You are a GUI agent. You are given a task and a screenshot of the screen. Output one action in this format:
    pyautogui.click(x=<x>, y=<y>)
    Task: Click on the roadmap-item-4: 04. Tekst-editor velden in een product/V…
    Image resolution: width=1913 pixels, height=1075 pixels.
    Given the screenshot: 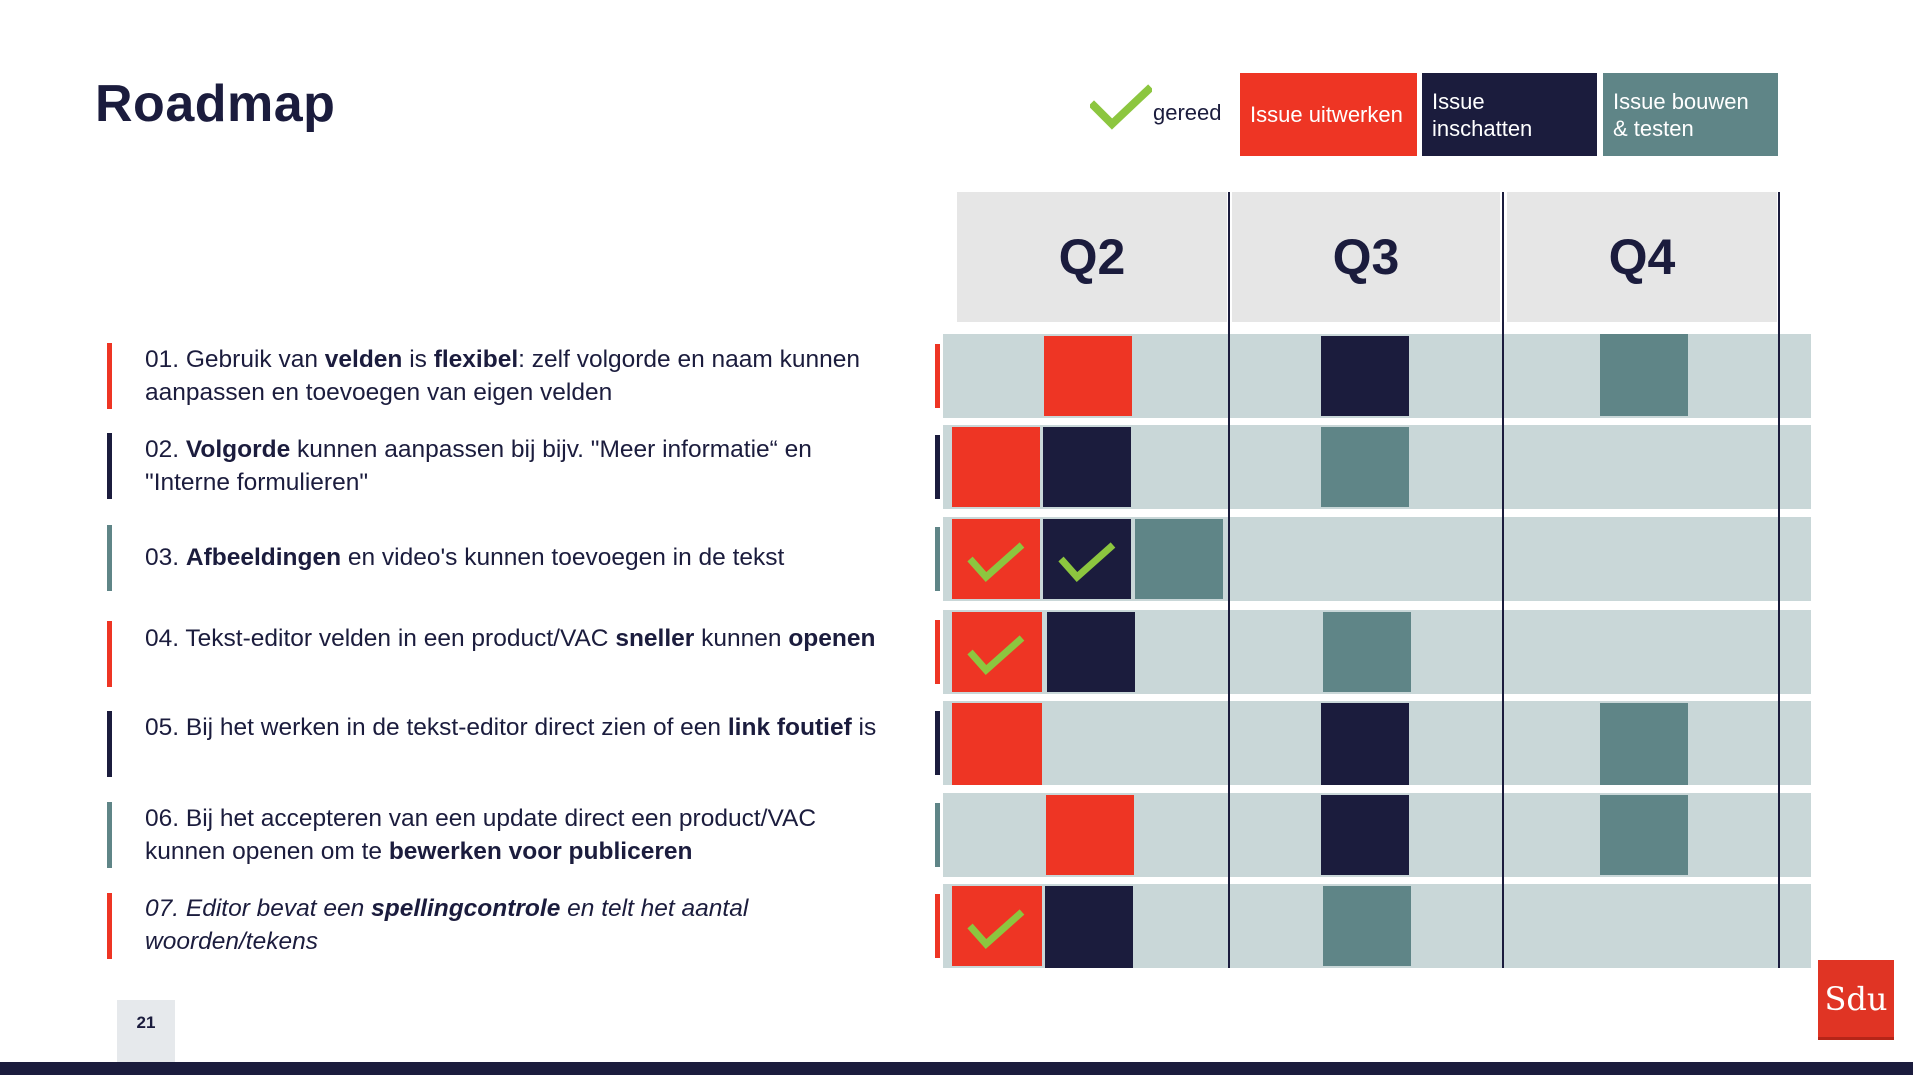 What is the action you would take?
    pyautogui.click(x=517, y=638)
    